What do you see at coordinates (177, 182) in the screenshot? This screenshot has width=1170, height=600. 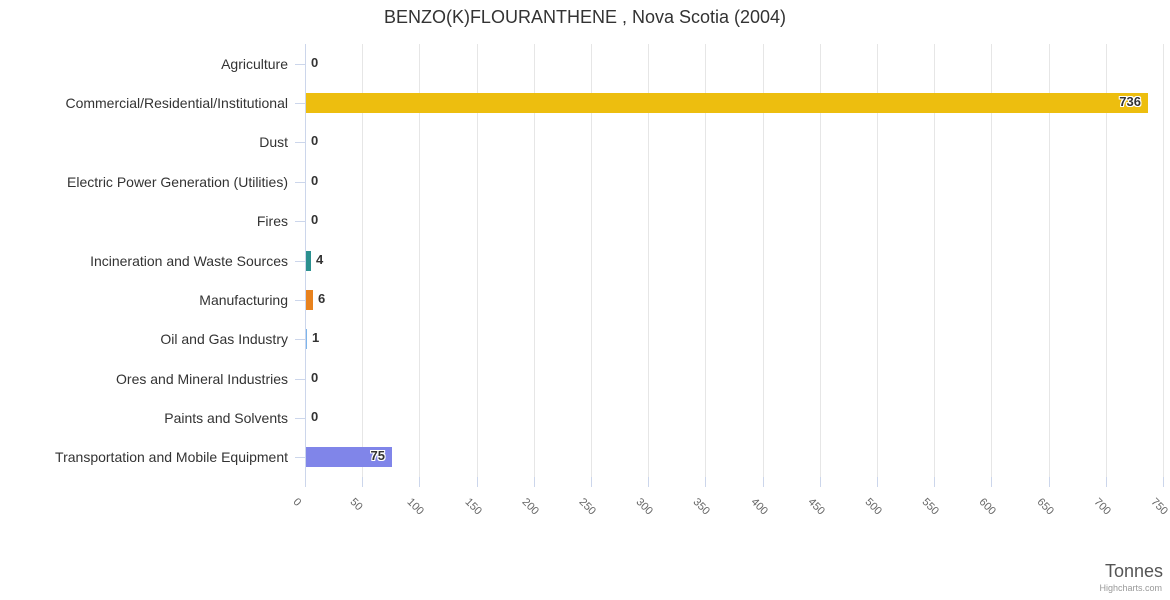 I see `y-axis-label: Electric Power Generation (Utilities)` at bounding box center [177, 182].